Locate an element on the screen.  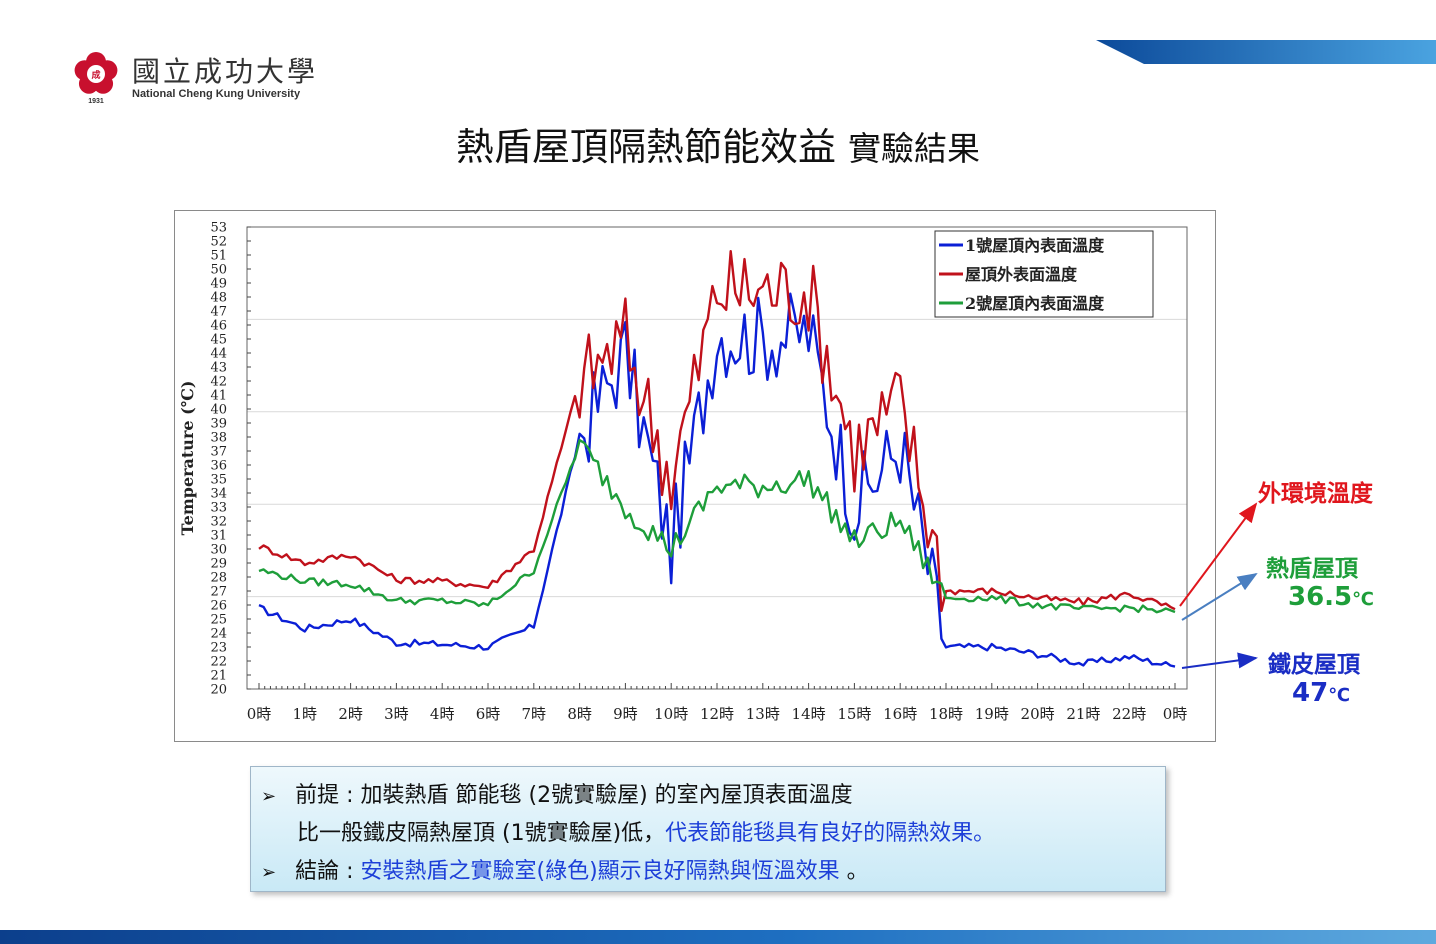
y-tick-label: 40 is located at coordinates (218, 410).